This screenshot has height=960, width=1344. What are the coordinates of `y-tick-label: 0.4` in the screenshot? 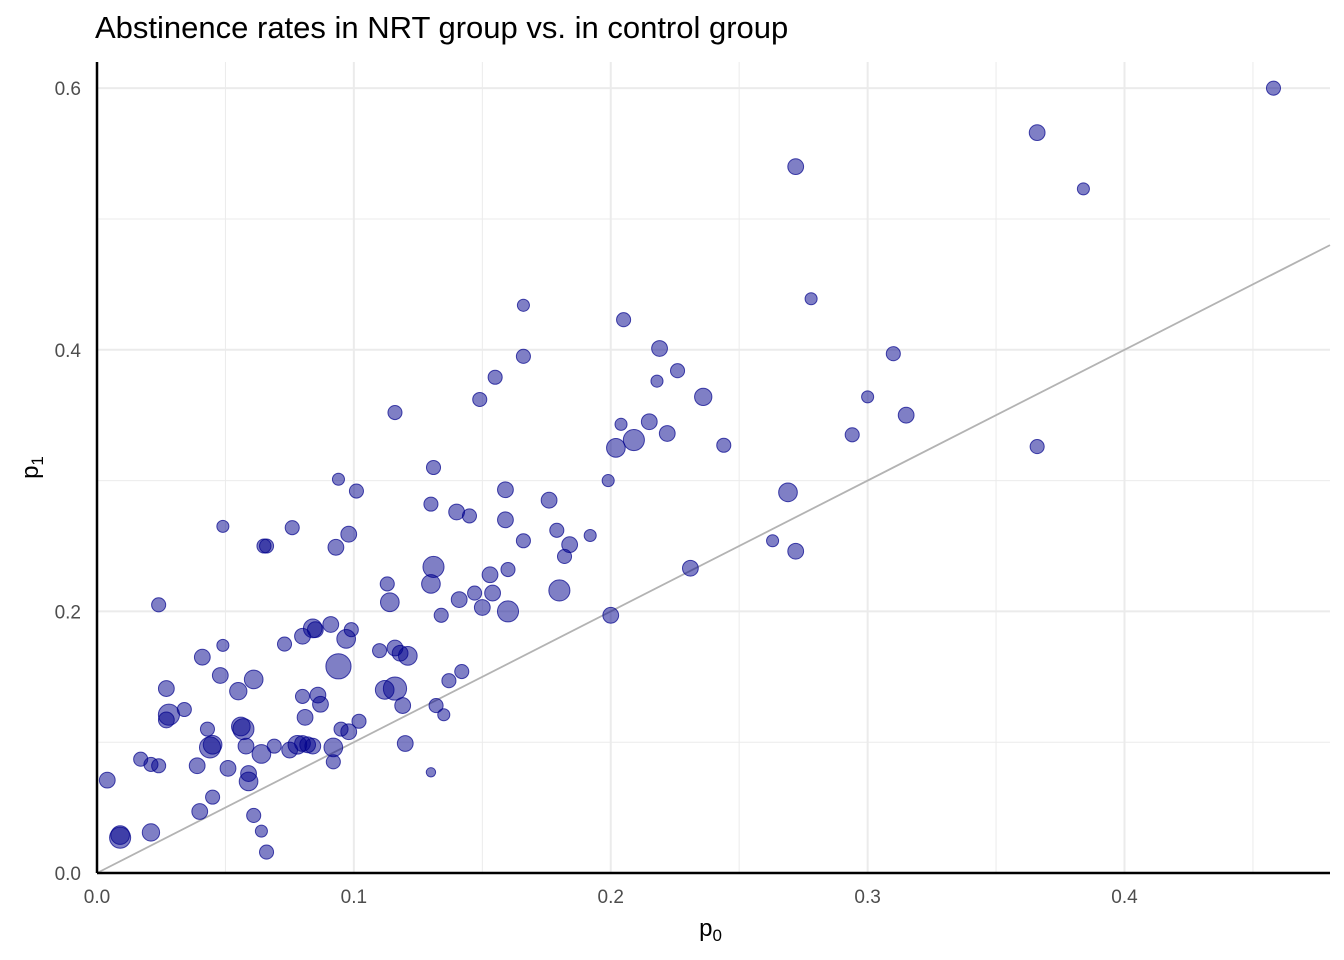 It's located at (68, 351).